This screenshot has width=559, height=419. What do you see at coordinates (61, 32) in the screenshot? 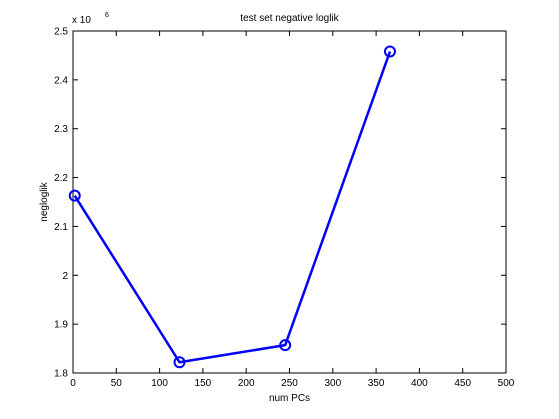
I see `y-tick-label: 2.5` at bounding box center [61, 32].